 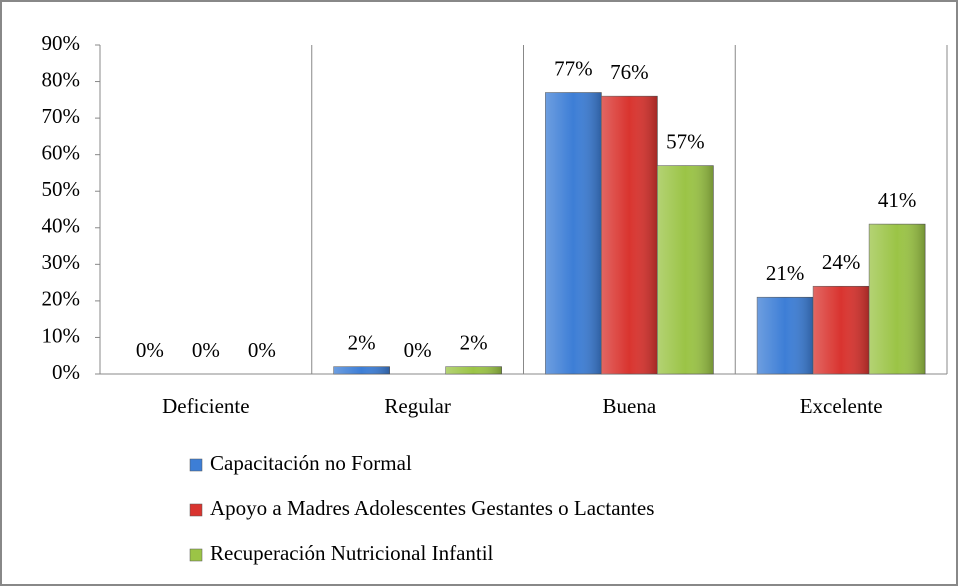 I want to click on y-tick-label: 40%, so click(x=61, y=226).